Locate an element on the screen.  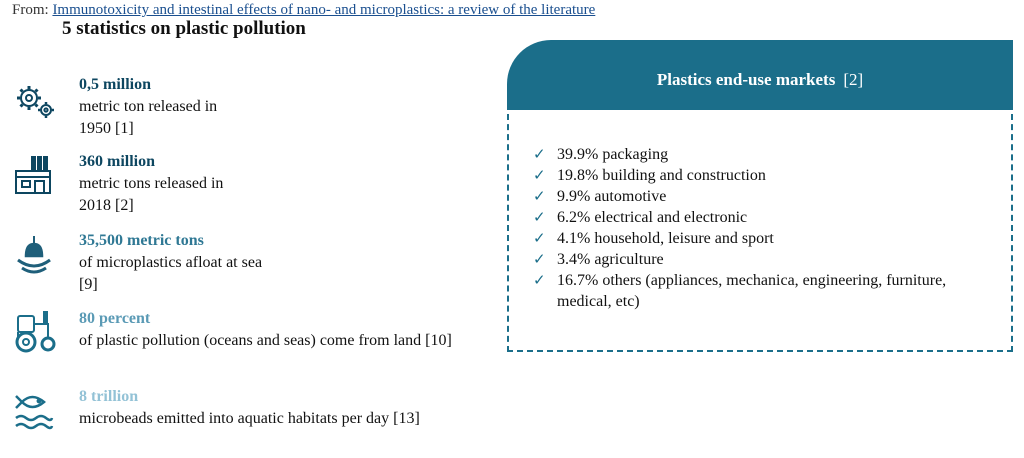
gears-icon is located at coordinates (34, 100).